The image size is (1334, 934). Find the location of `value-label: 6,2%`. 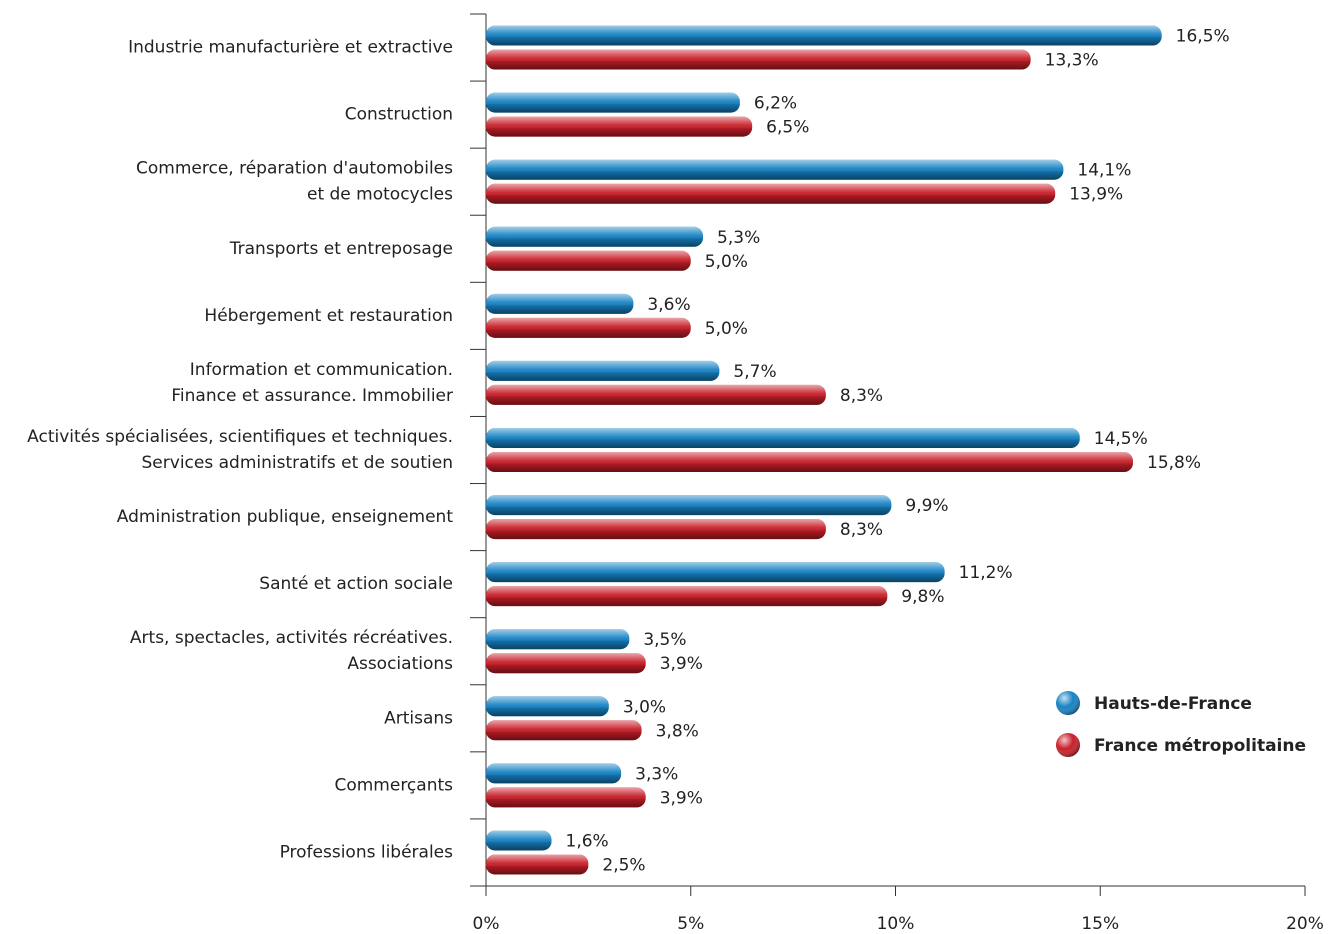

value-label: 6,2% is located at coordinates (775, 104).